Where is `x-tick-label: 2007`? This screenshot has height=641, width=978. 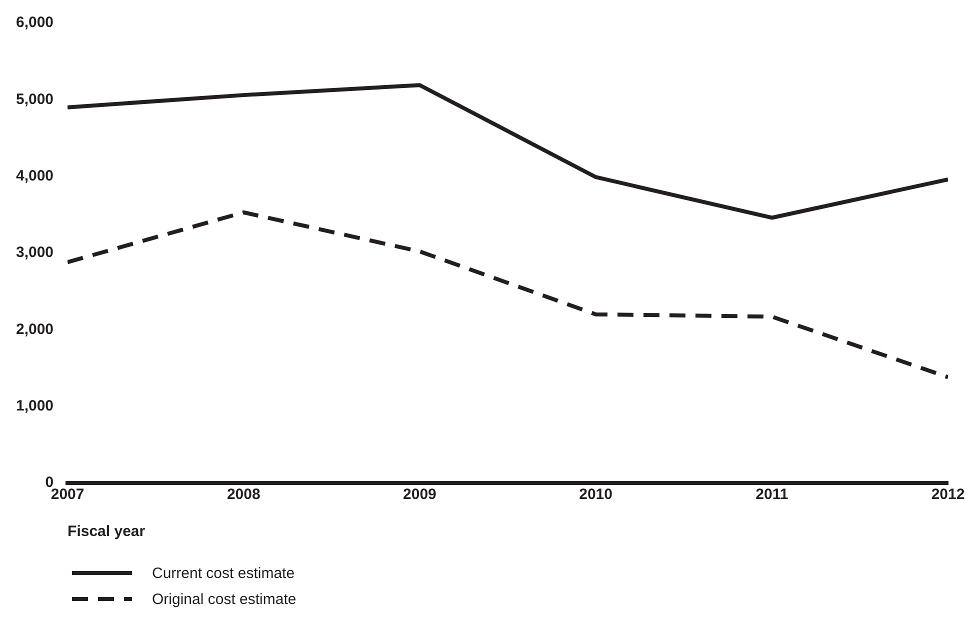 x-tick-label: 2007 is located at coordinates (67, 495).